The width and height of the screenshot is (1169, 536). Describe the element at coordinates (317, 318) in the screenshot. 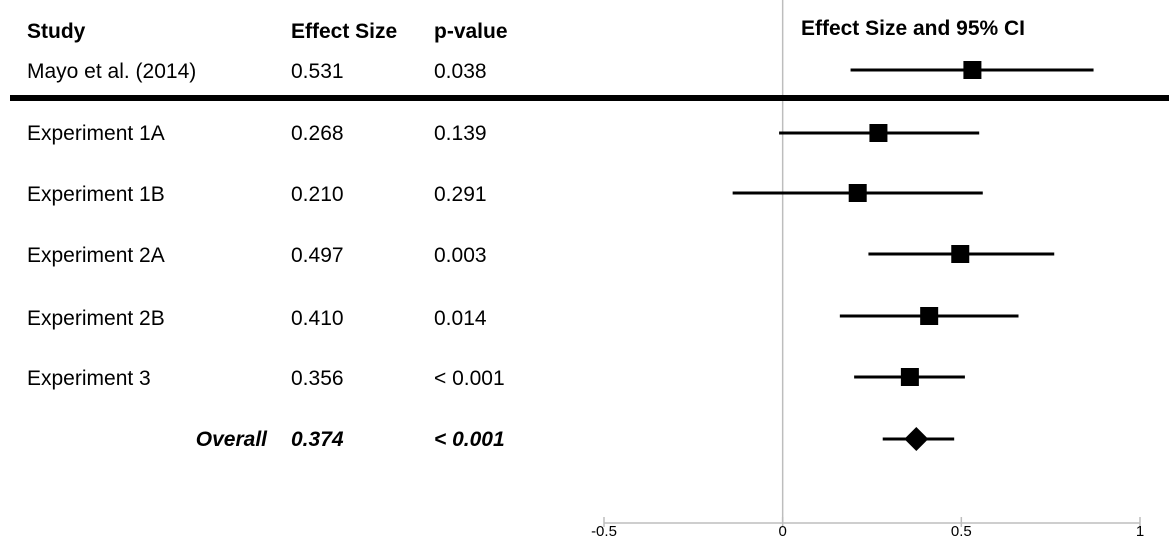

I see `effect-size-exp-2b: 0.410` at that location.